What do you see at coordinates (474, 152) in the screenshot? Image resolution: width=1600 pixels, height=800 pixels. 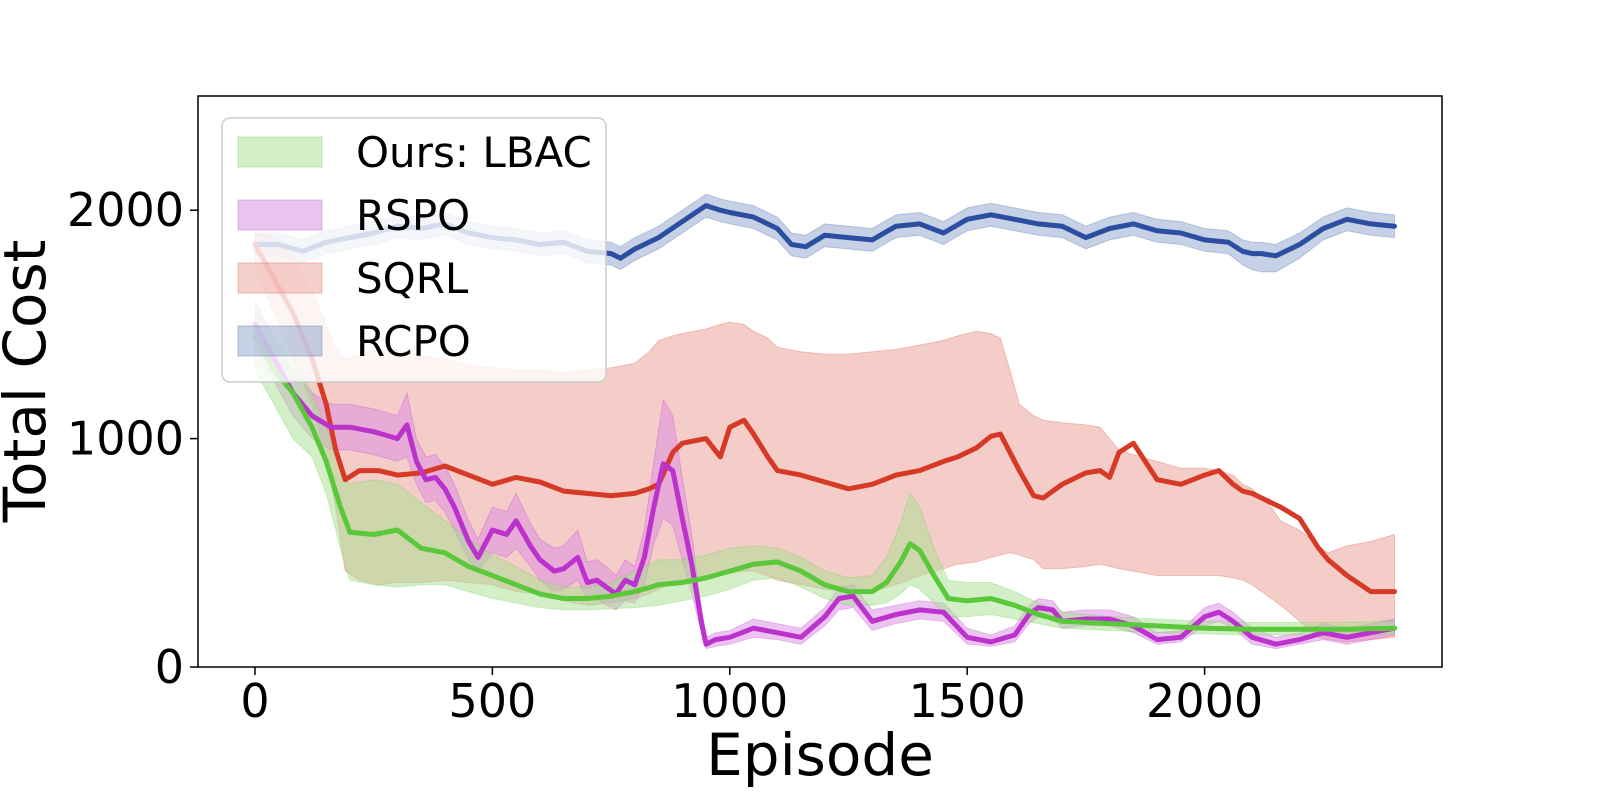 I see `legend-label-ours-lbac: Ours: LBAC` at bounding box center [474, 152].